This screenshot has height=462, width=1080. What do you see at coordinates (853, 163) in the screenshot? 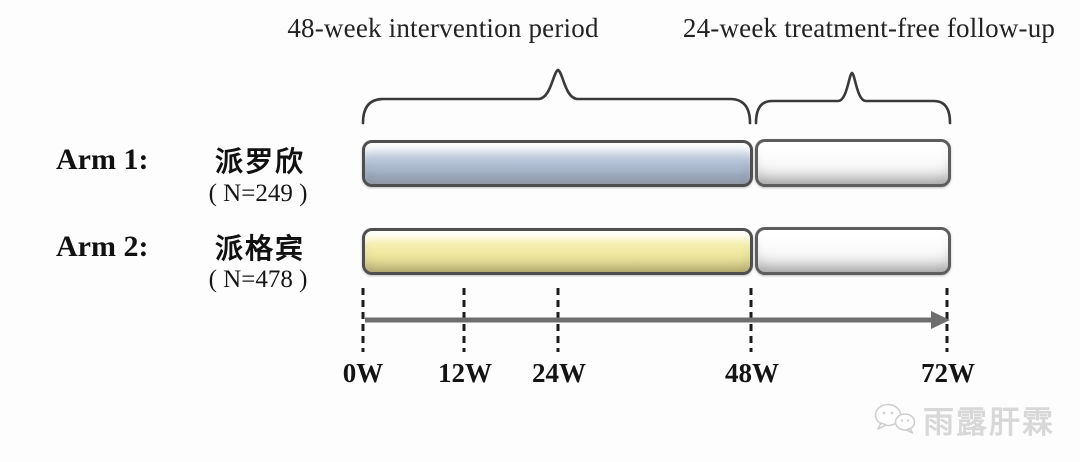
I see `arm1-followup-bar` at bounding box center [853, 163].